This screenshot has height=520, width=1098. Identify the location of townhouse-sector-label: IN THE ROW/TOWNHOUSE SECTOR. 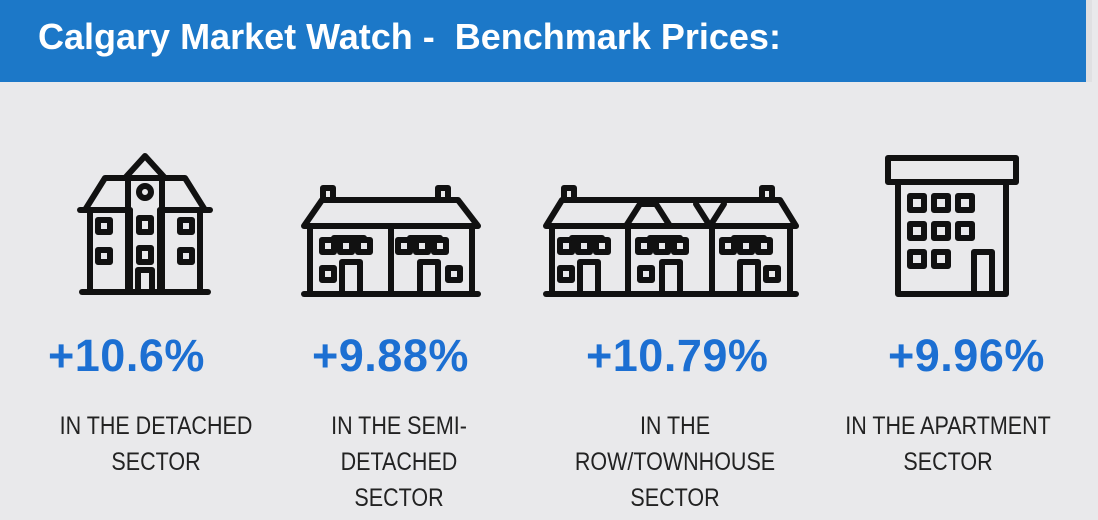
(675, 462).